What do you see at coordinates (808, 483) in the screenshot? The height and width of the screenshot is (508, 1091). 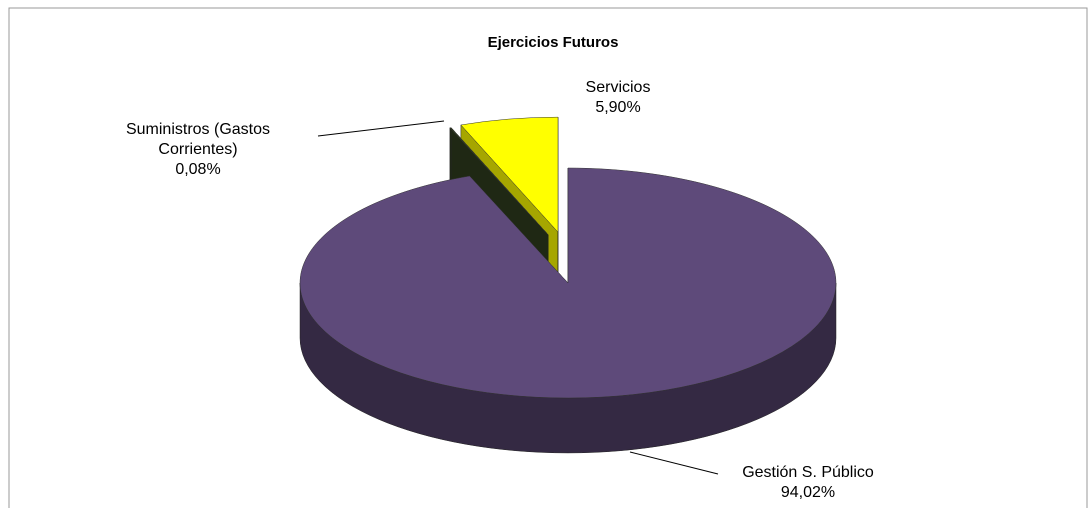 I see `label: Gestión S. Público 94,02%` at bounding box center [808, 483].